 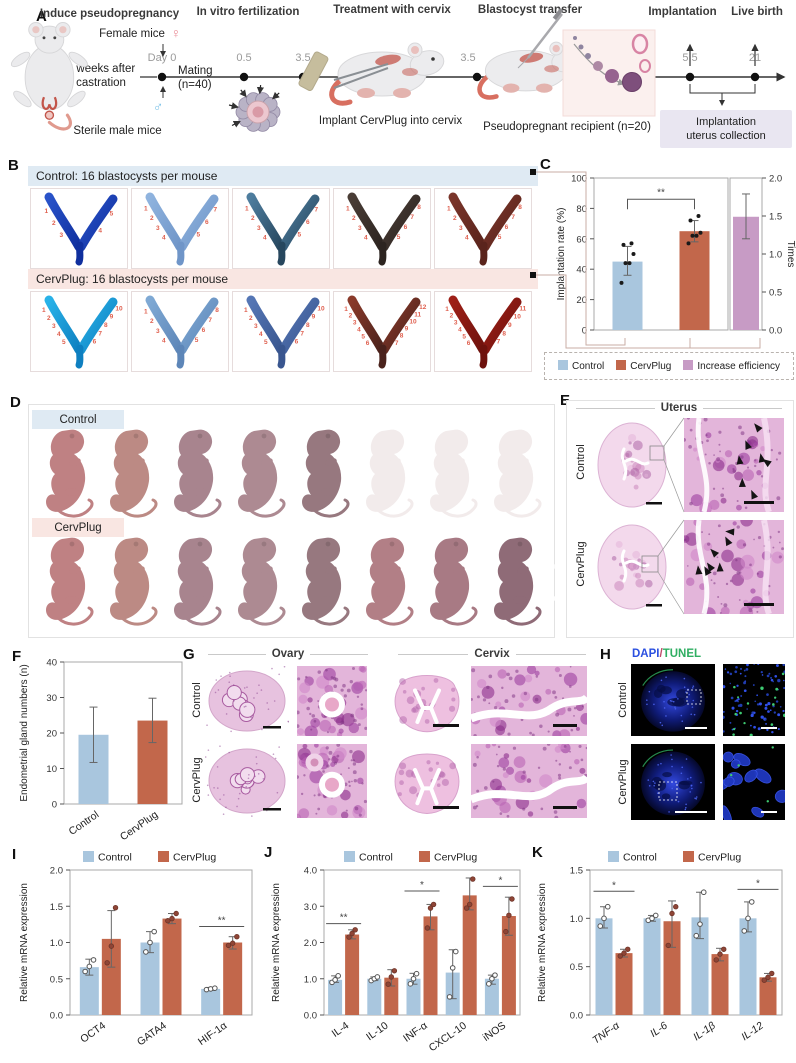 What do you see at coordinates (41, 16) in the screenshot?
I see `panel-a-label: A` at bounding box center [41, 16].